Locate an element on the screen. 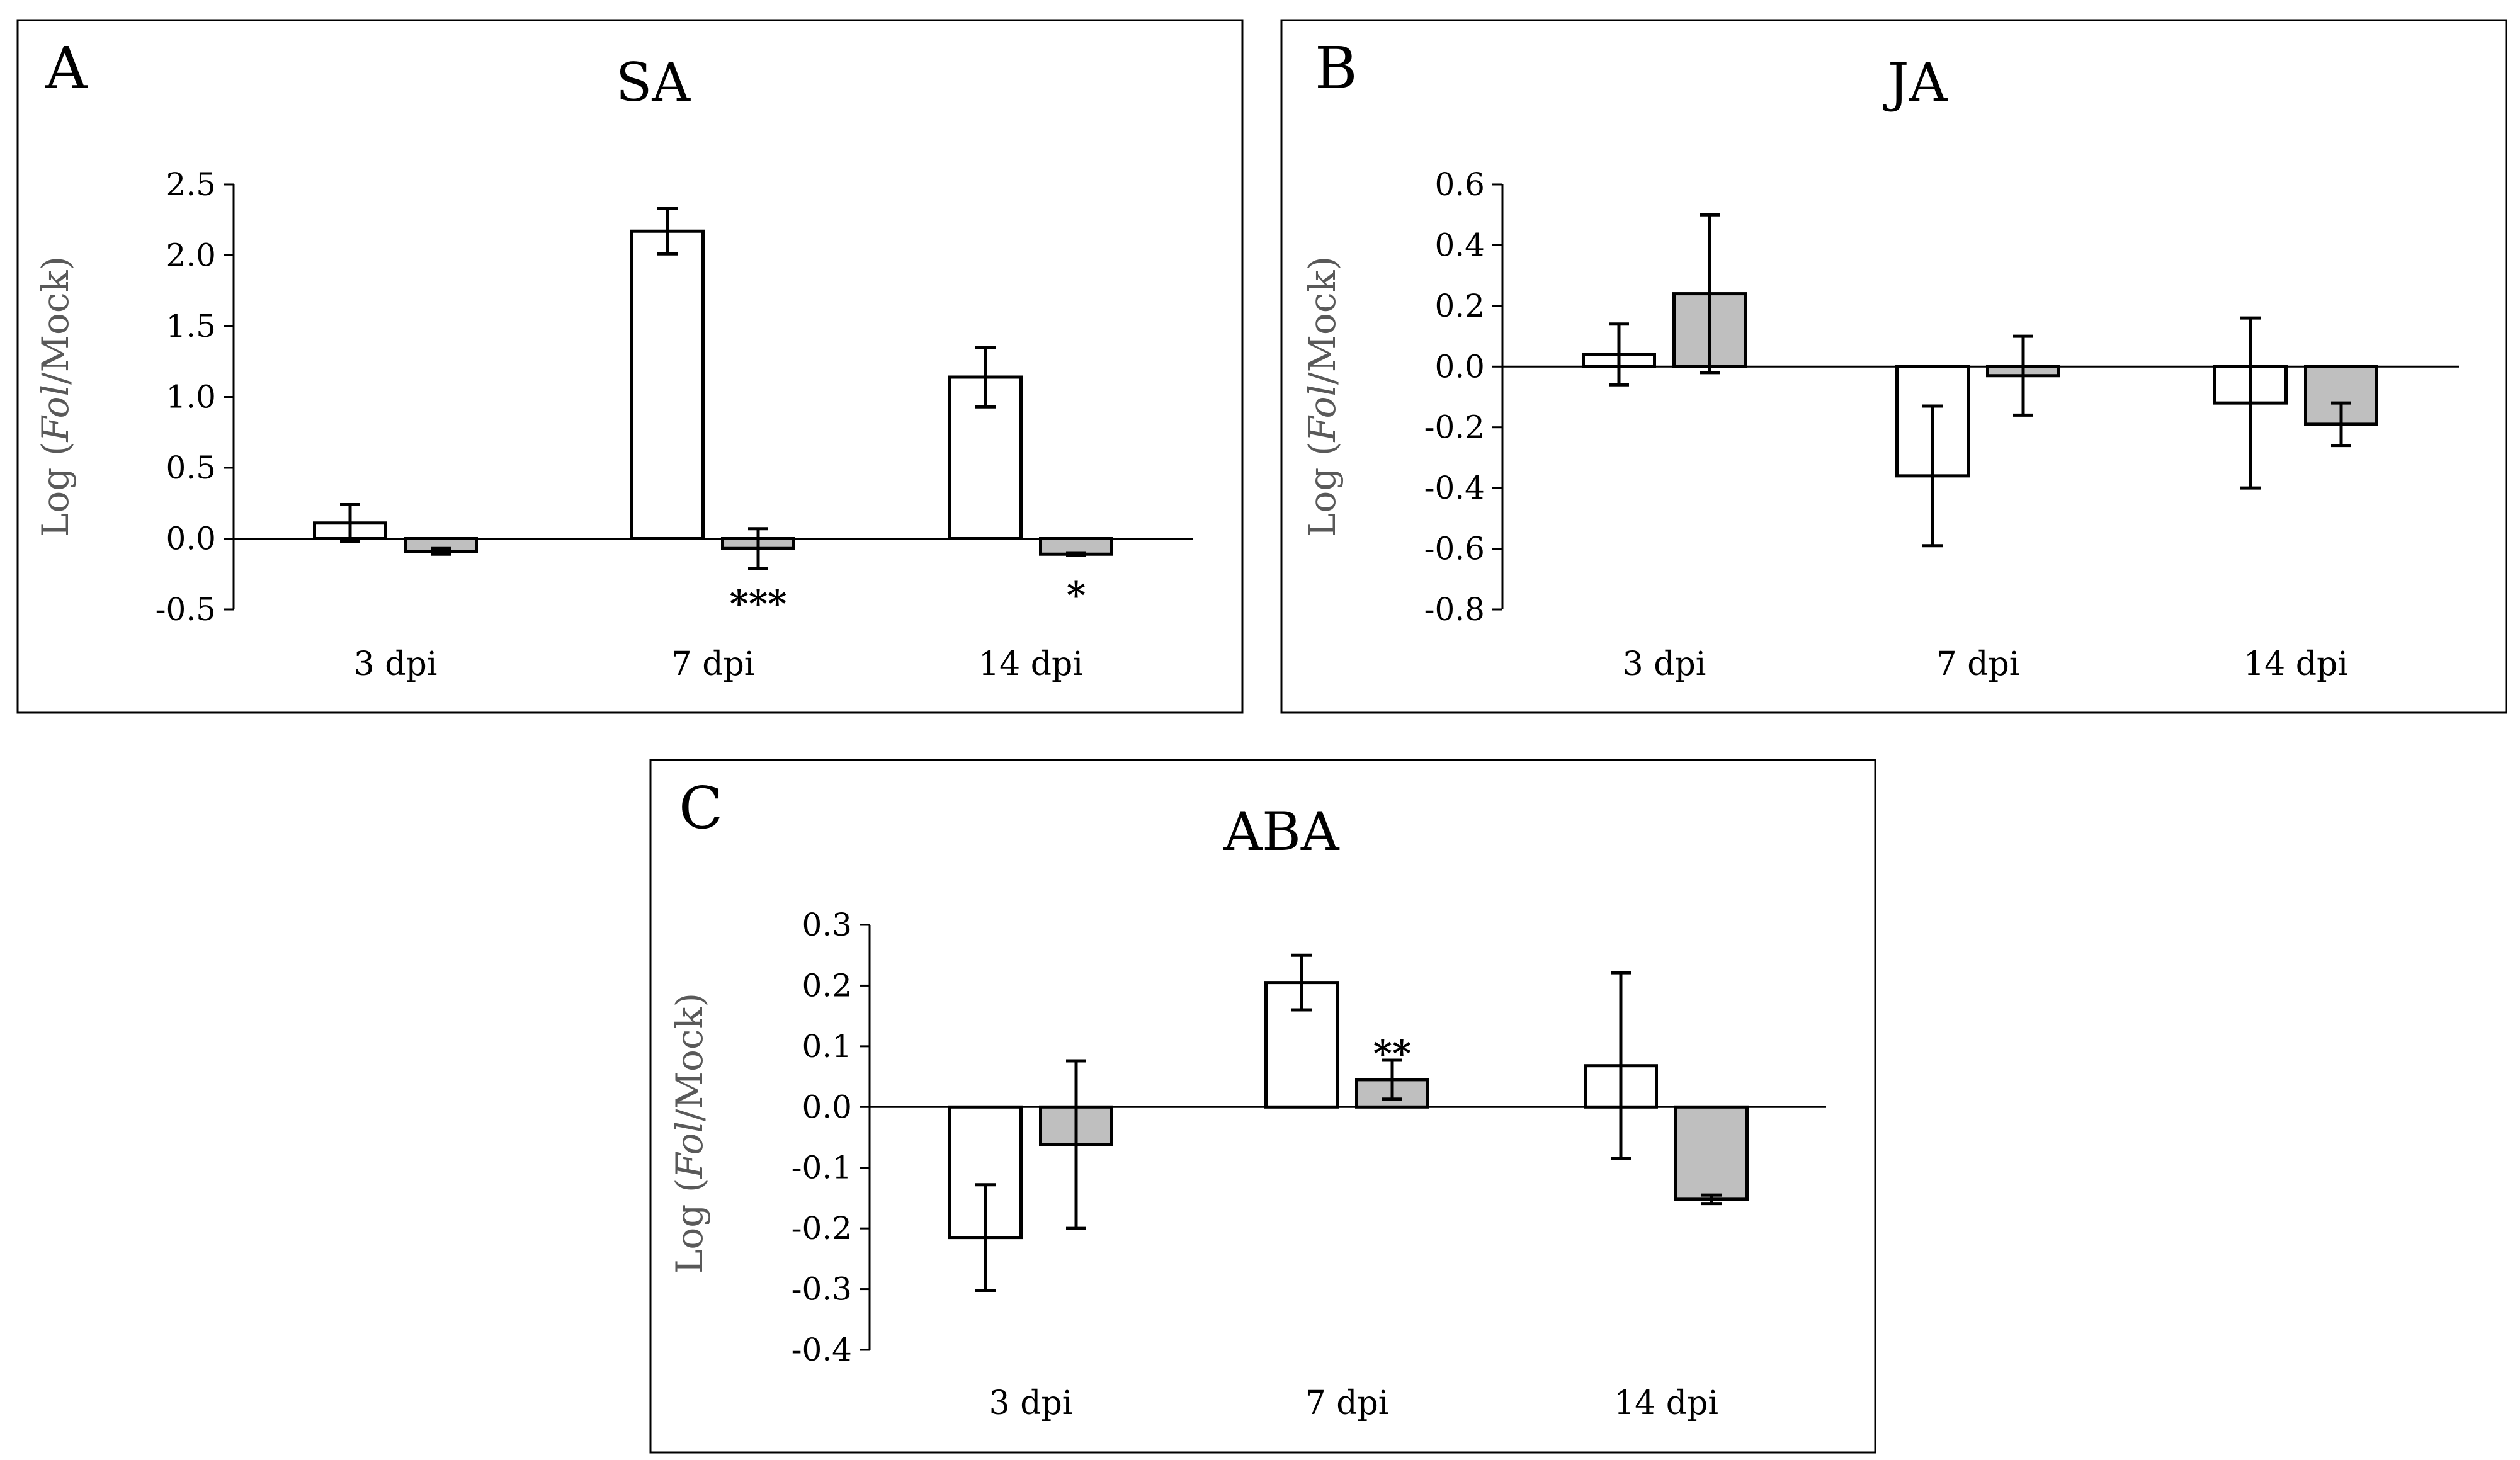 The width and height of the screenshot is (2520, 1460). y-tick-label: 0.3 is located at coordinates (827, 925).